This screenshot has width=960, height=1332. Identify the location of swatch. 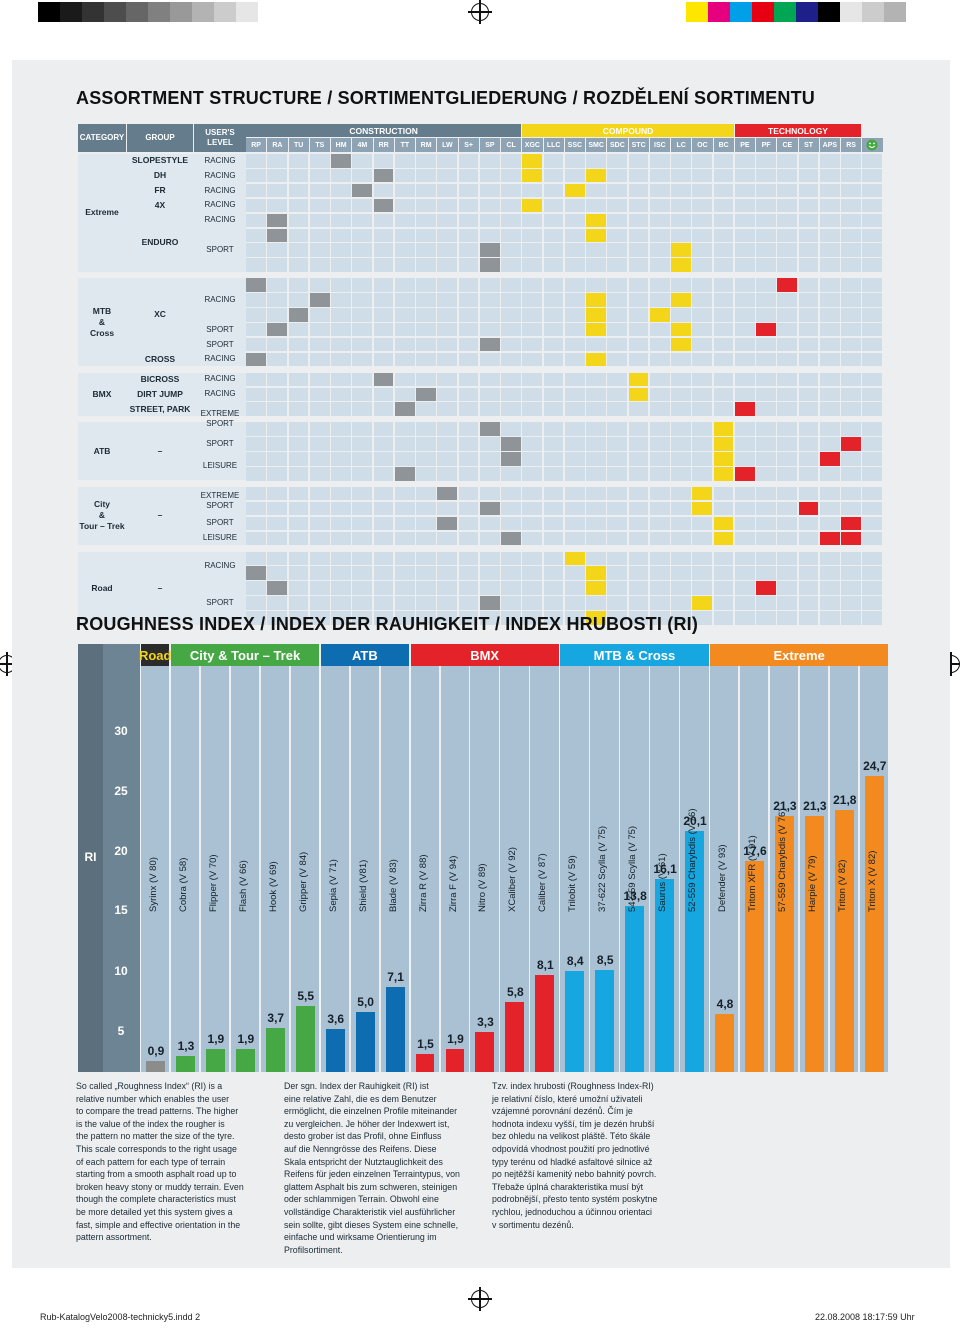
(71, 12).